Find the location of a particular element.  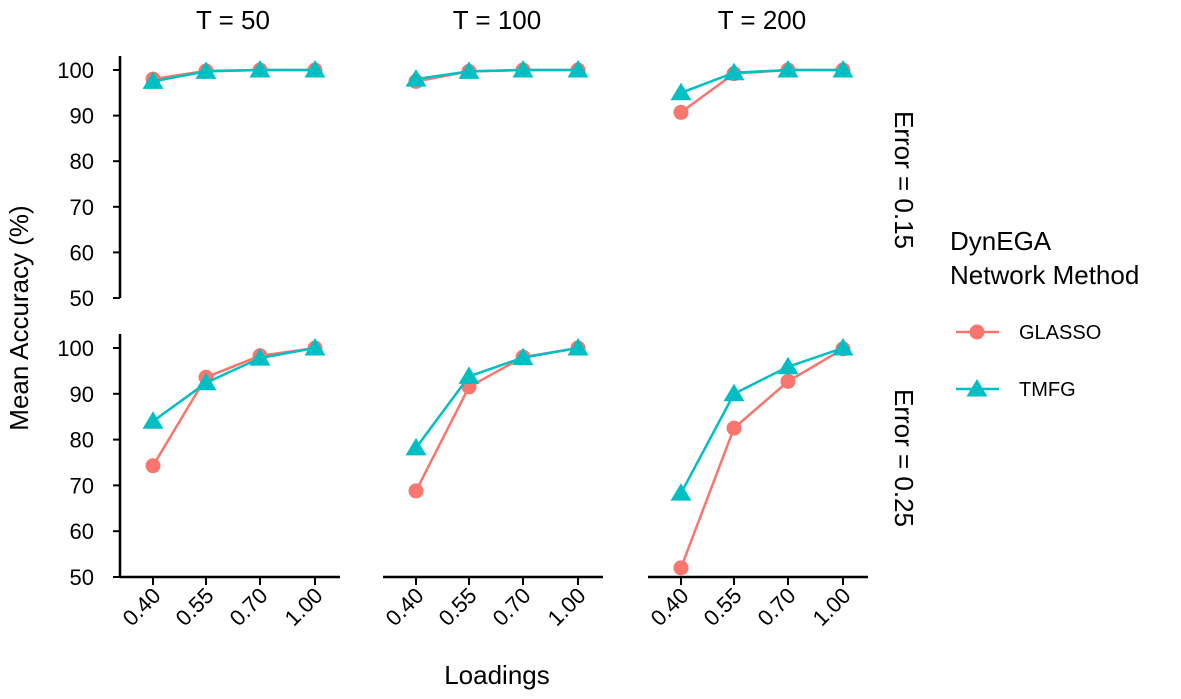

legend-label: GLASSO is located at coordinates (1060, 333).